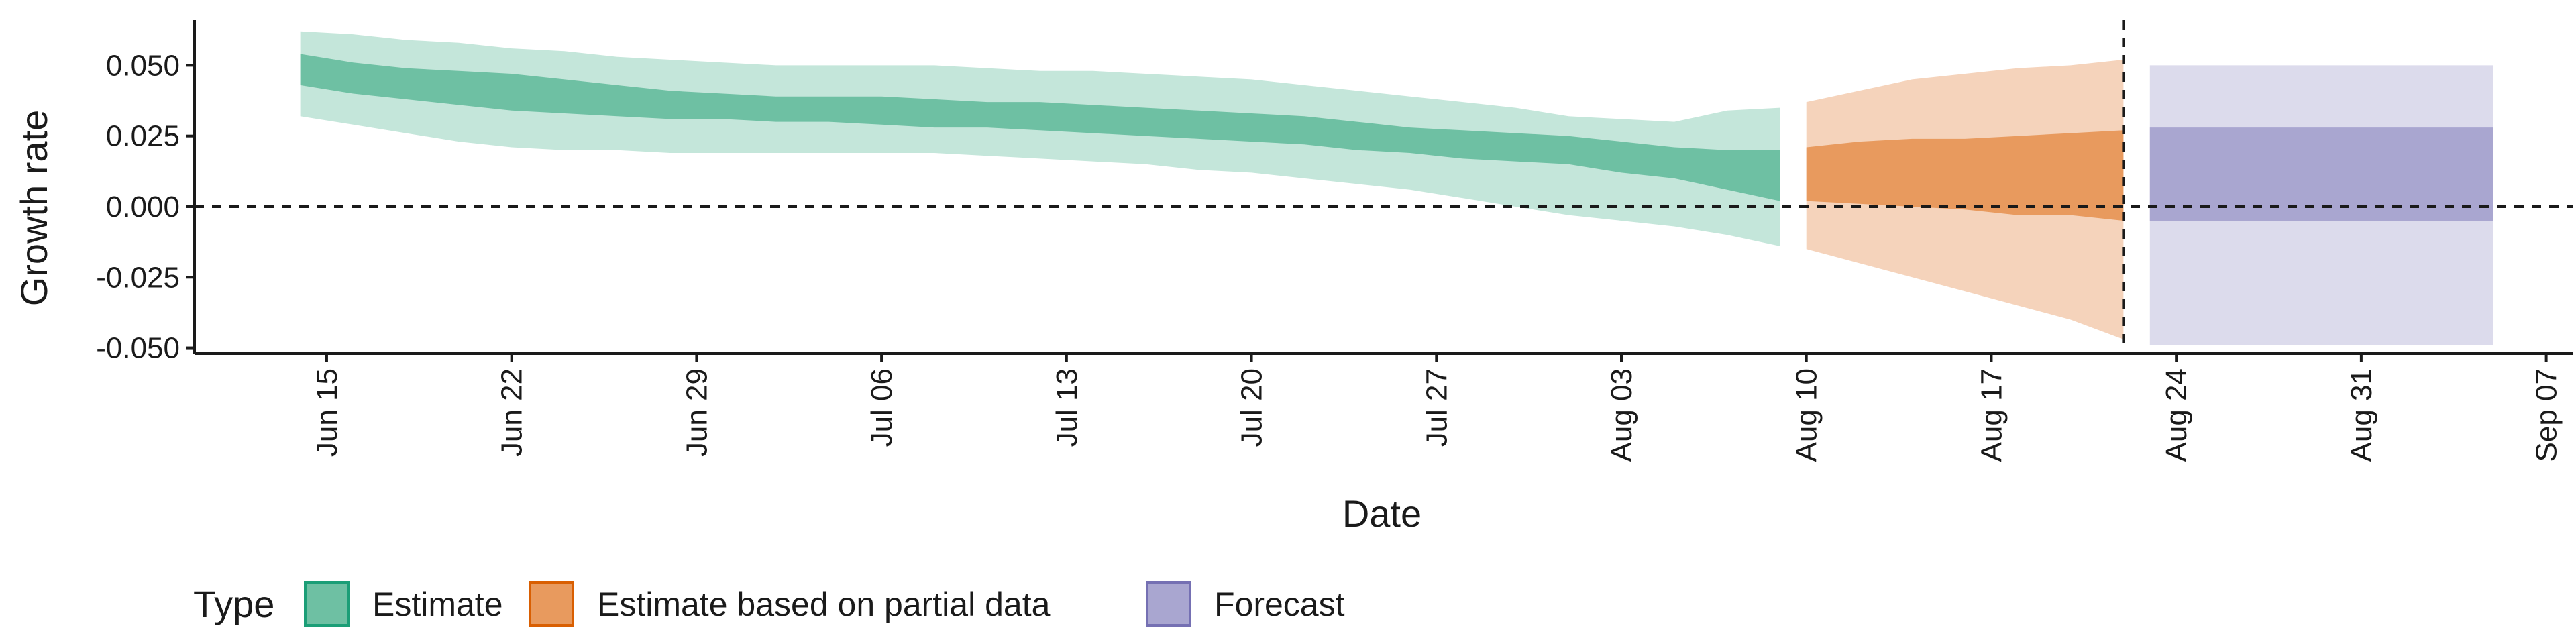 The image size is (2576, 644). I want to click on x-tick-label: Aug 24, so click(2176, 415).